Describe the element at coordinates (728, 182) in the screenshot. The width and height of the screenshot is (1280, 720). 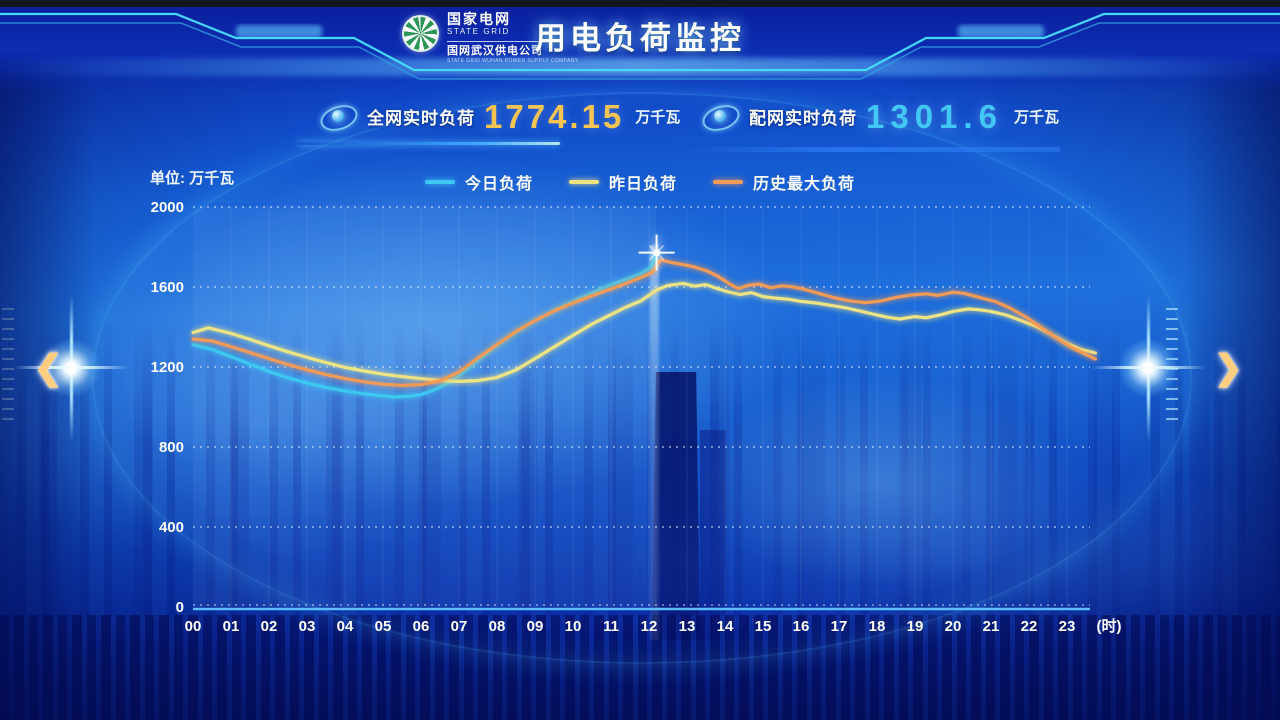
I see `legend-swatch-historical-max` at that location.